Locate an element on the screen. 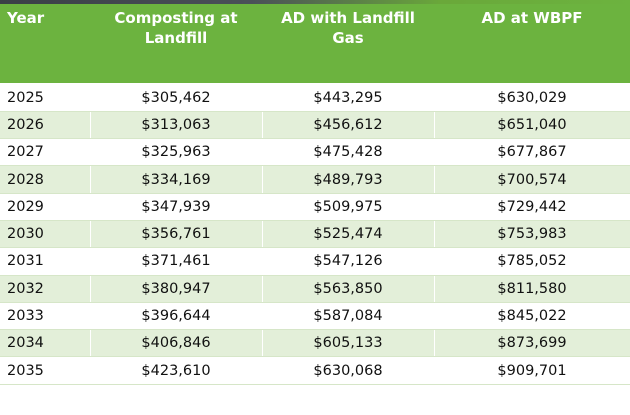  table-row: 2031 $371,461 $547,126 $785,052 is located at coordinates (315, 261).